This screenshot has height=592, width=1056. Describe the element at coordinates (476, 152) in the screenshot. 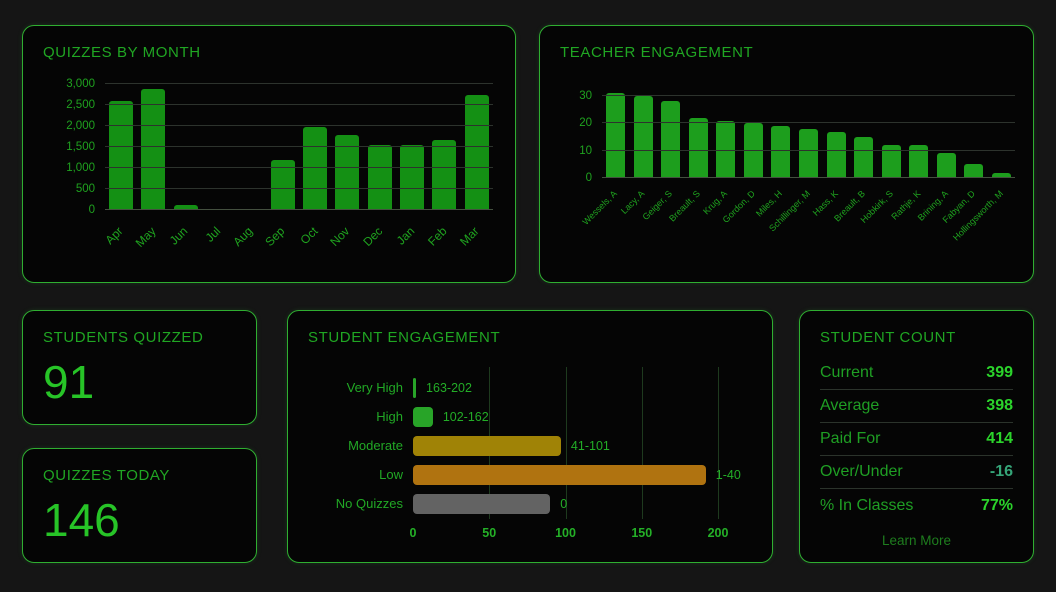

I see `bar-Mar` at that location.